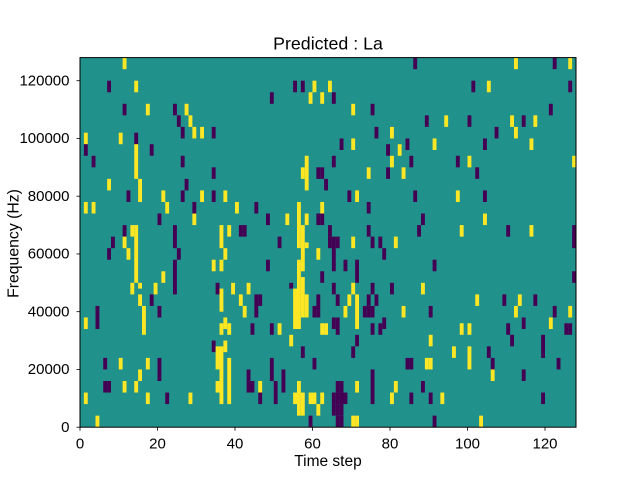 The height and width of the screenshot is (480, 640). What do you see at coordinates (49, 196) in the screenshot?
I see `svg-text: 80000` at bounding box center [49, 196].